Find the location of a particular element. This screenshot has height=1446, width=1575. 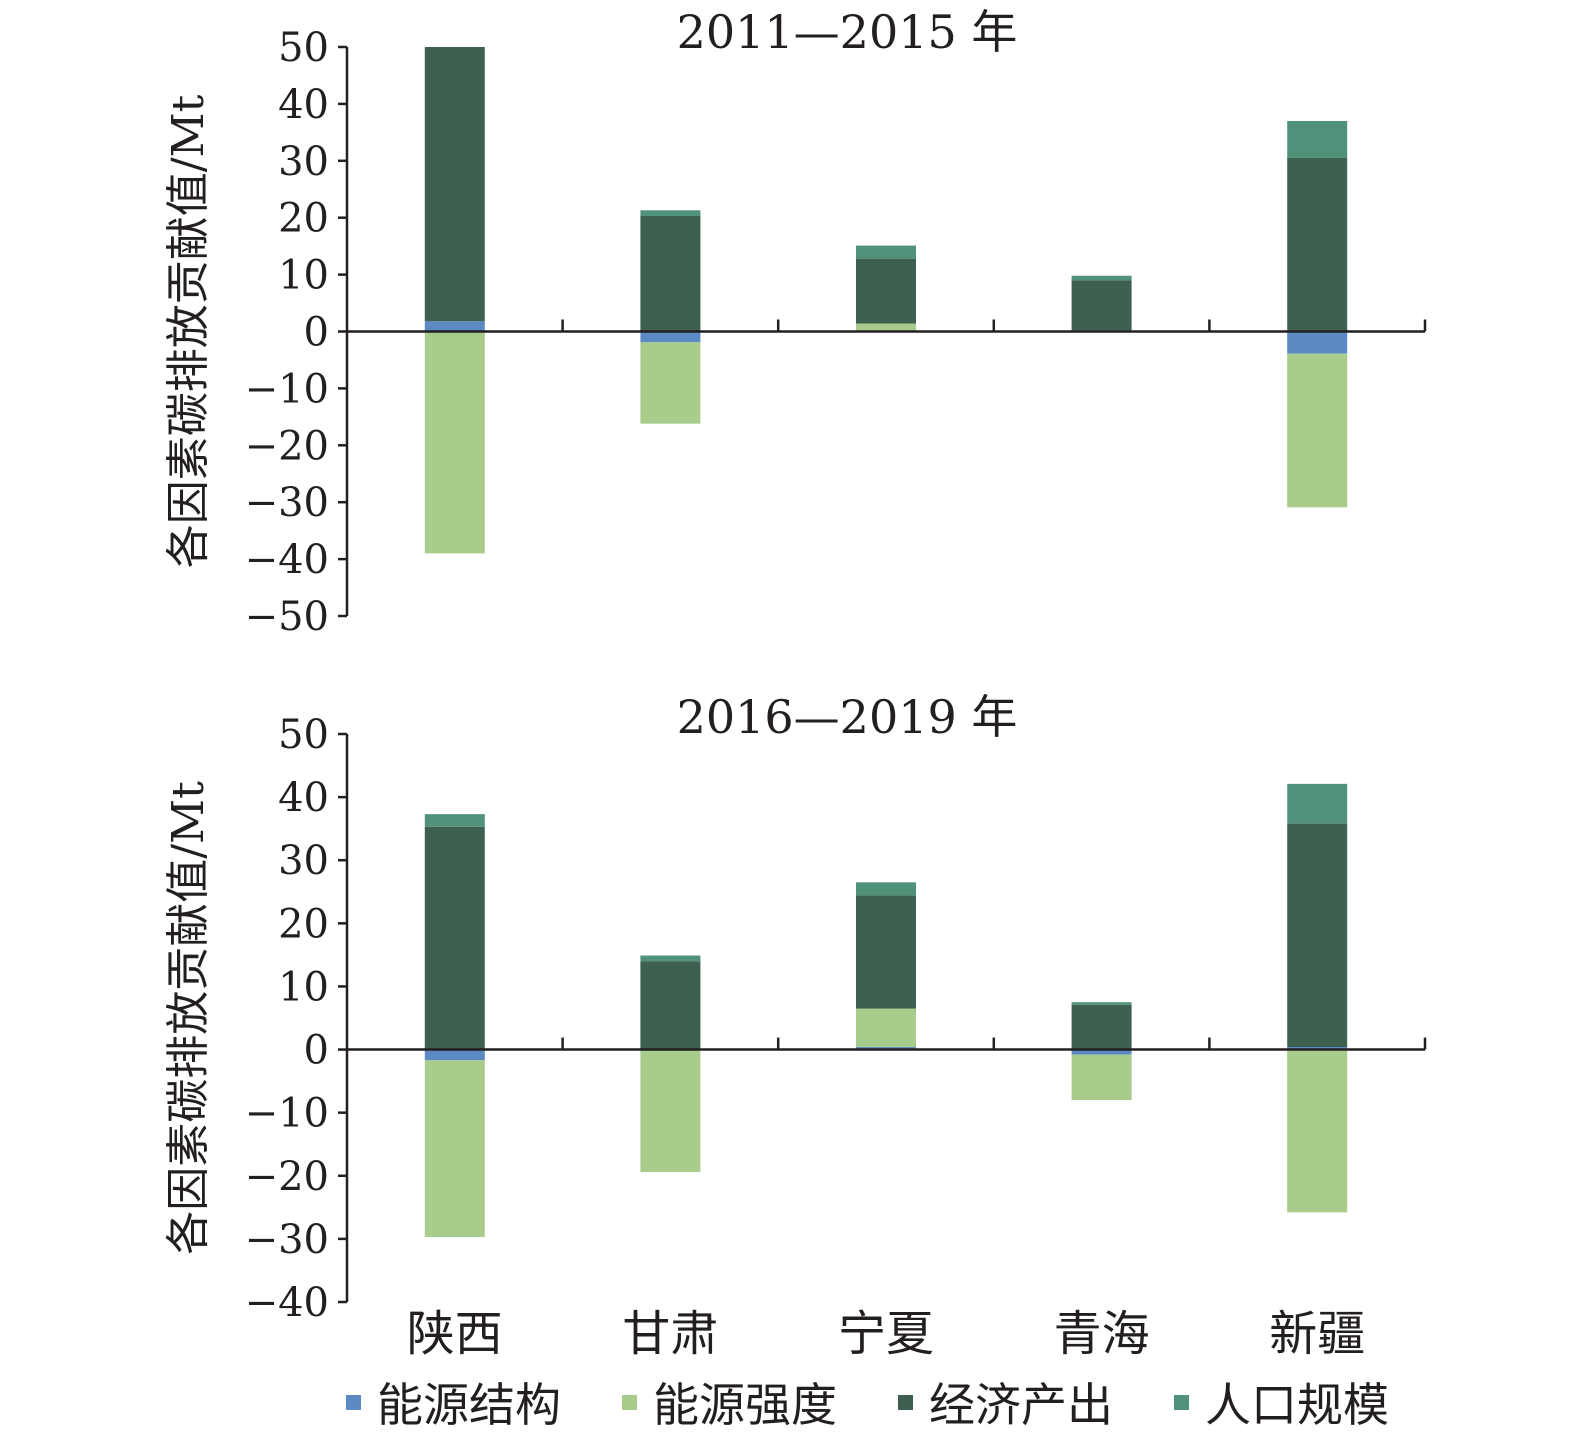

x-category-label: 青海 is located at coordinates (1102, 1334).